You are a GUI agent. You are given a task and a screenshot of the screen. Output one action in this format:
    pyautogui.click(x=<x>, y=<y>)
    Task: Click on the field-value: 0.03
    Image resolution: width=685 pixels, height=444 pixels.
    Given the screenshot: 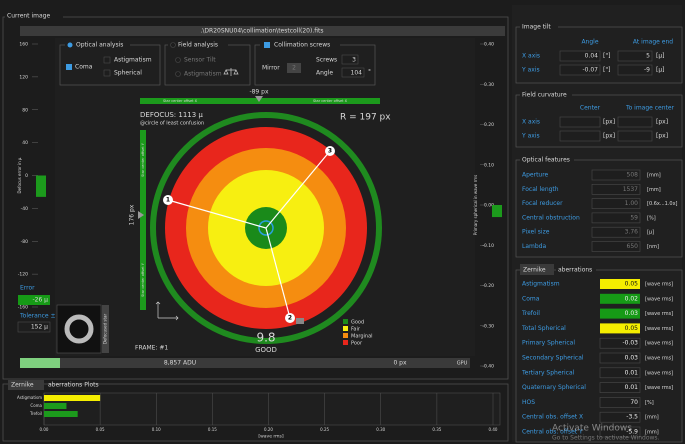 What is the action you would take?
    pyautogui.click(x=632, y=358)
    